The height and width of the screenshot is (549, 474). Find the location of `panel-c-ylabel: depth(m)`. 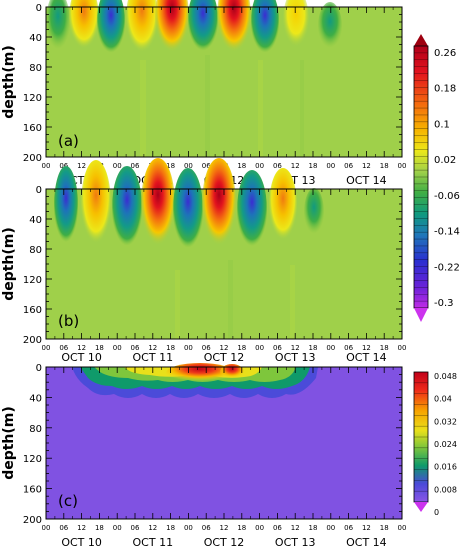

panel-c-ylabel: depth(m) is located at coordinates (9, 443).